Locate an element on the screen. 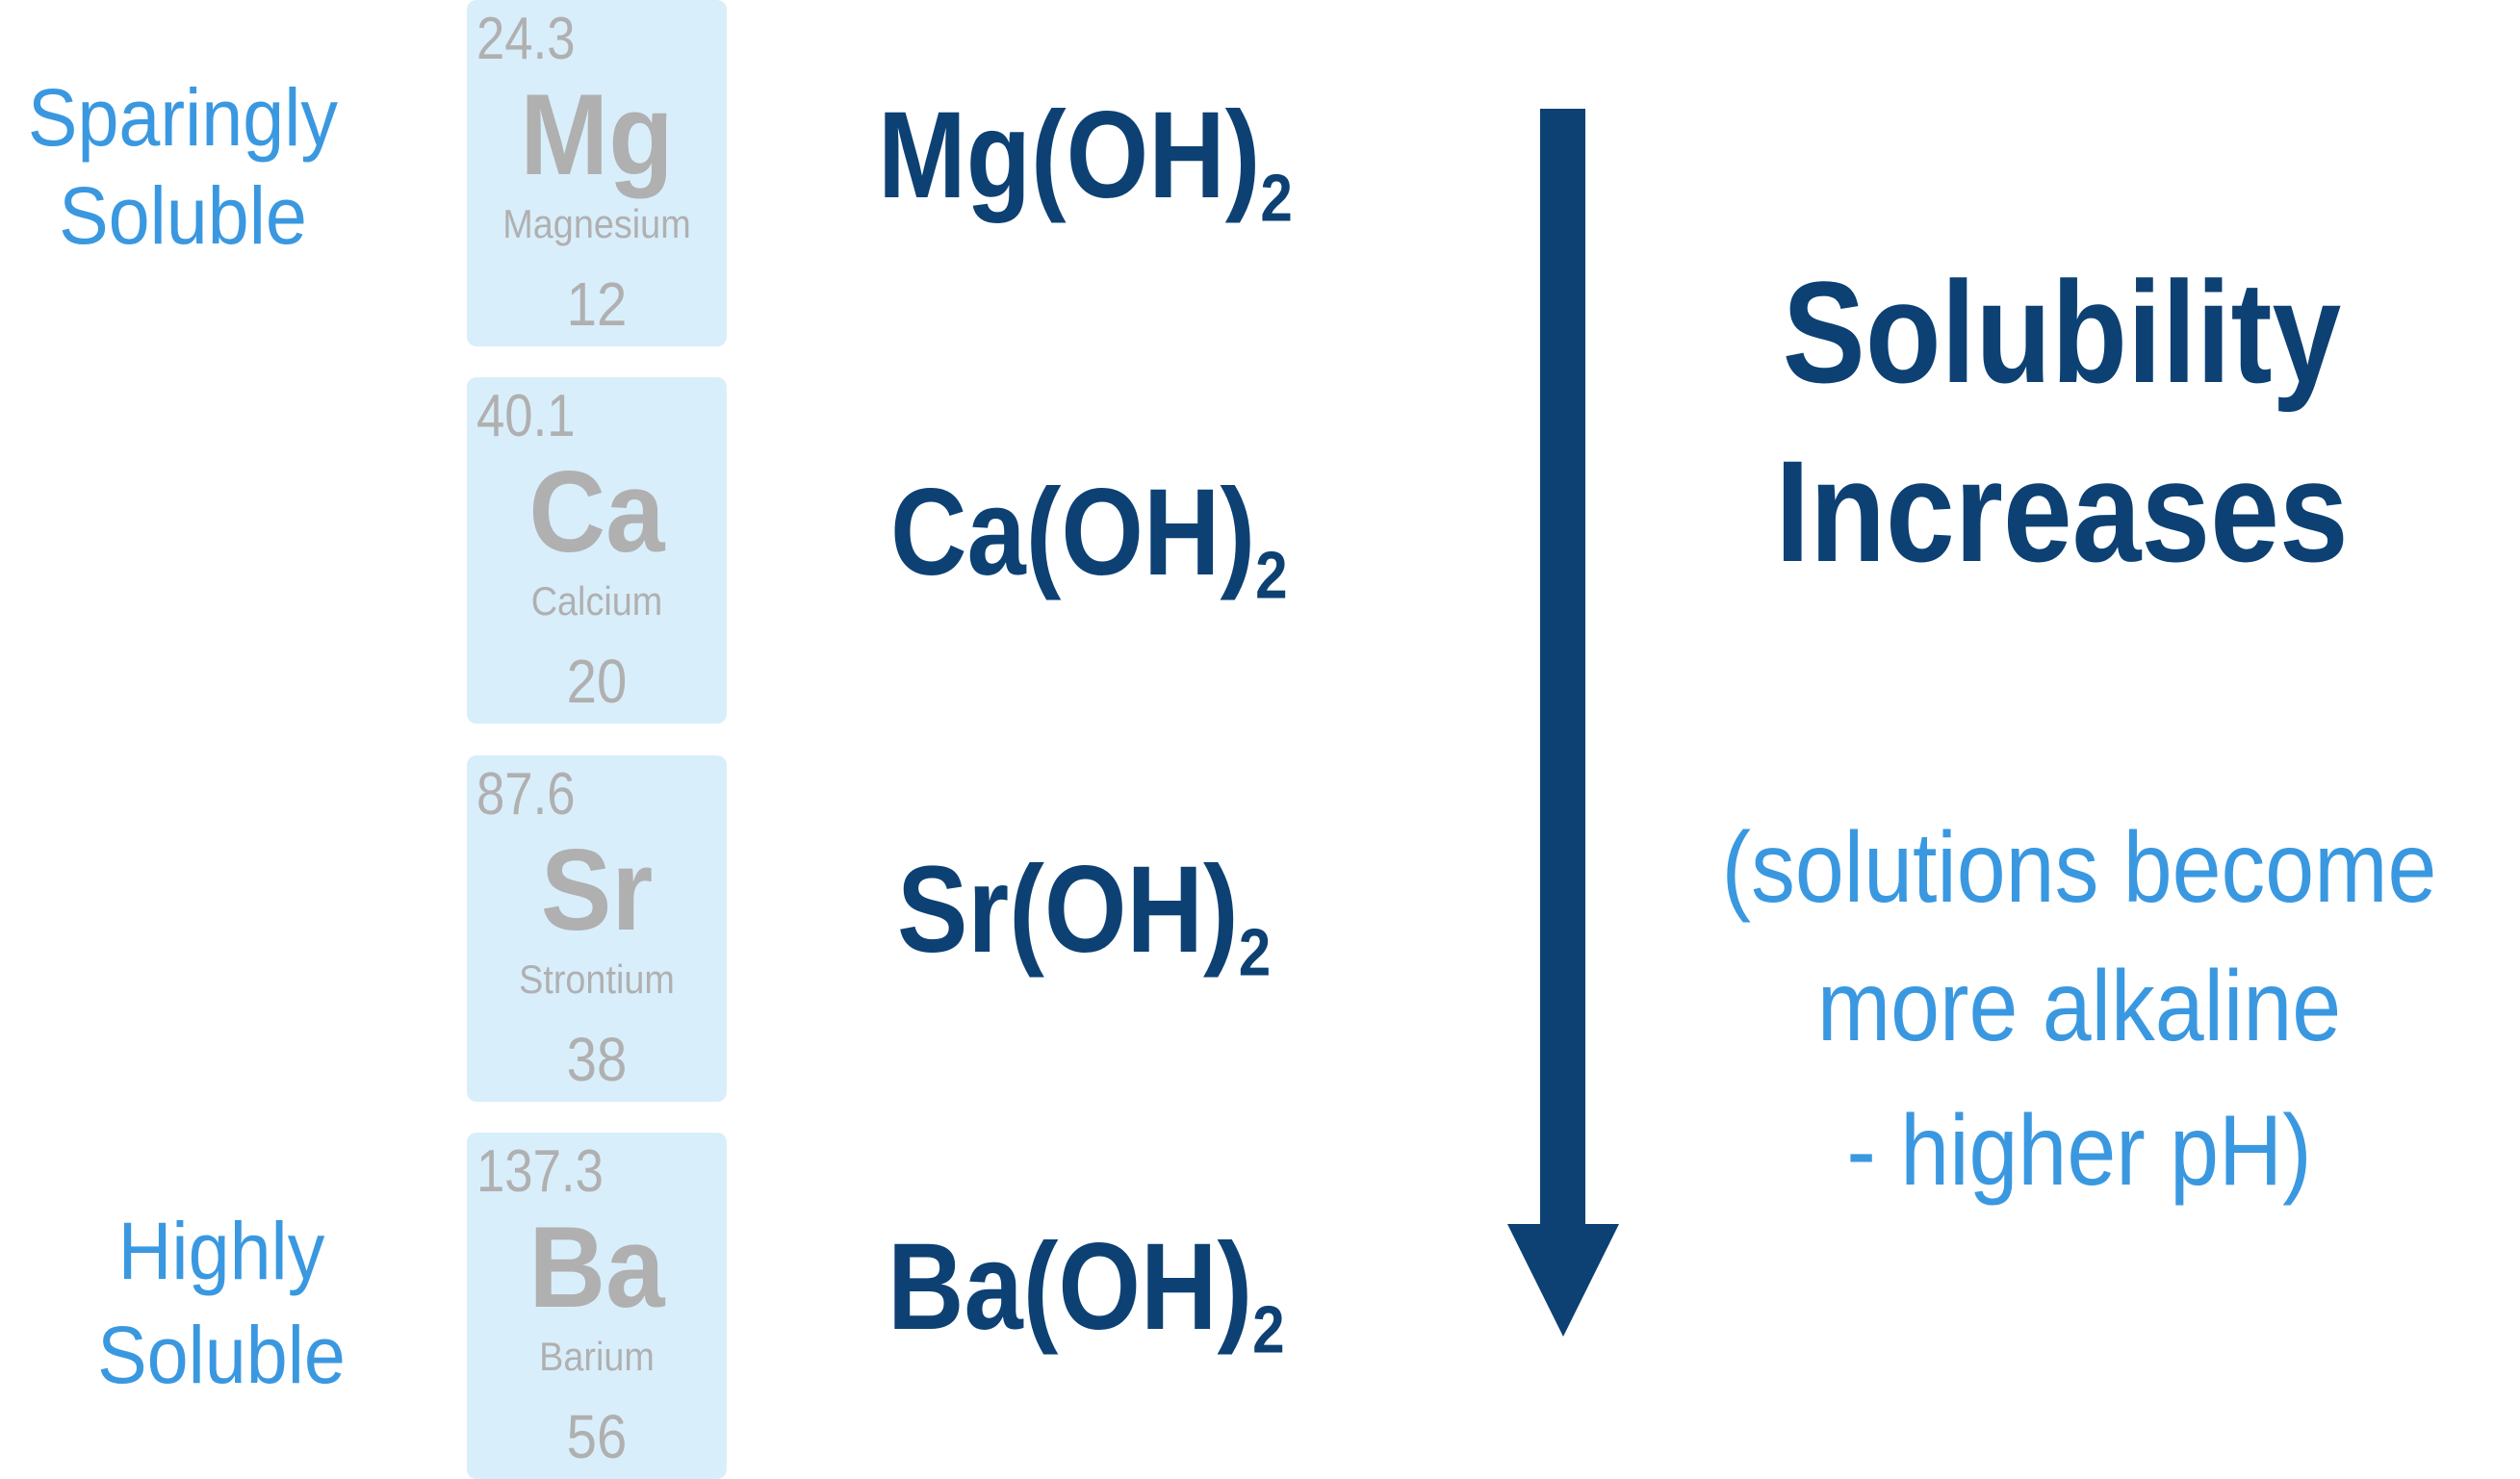  element-tile-mg: 24.3 Mg Magnesium 12 is located at coordinates (597, 173).